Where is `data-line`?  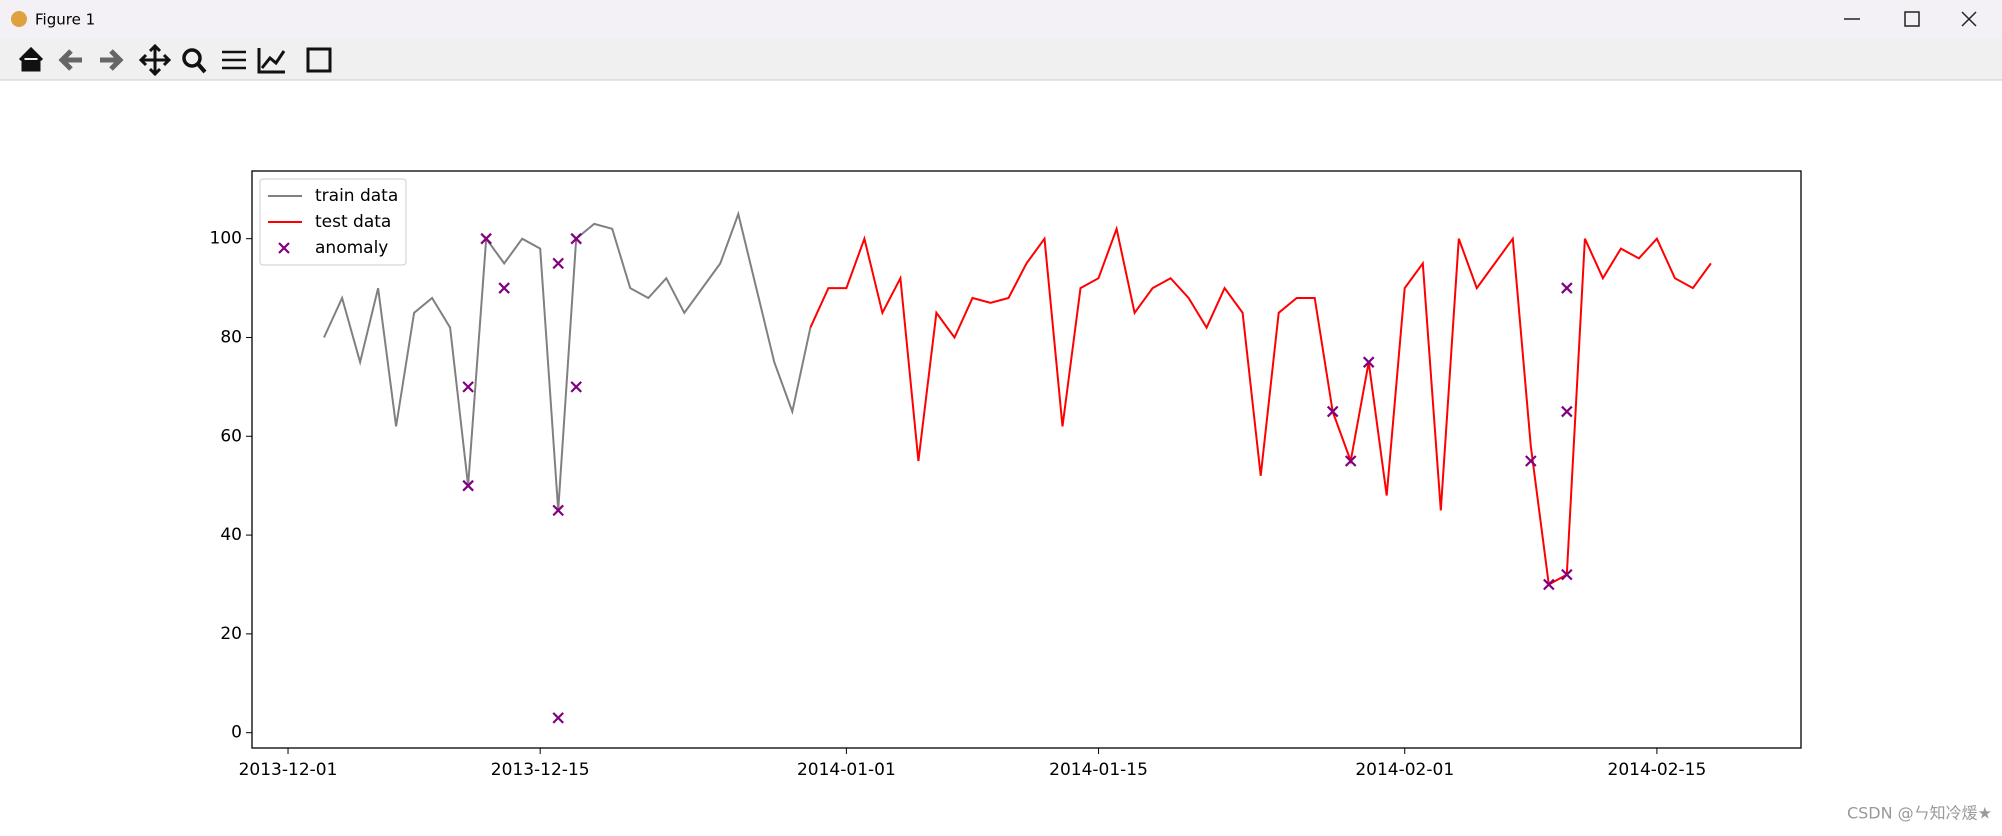 data-line is located at coordinates (567, 360).